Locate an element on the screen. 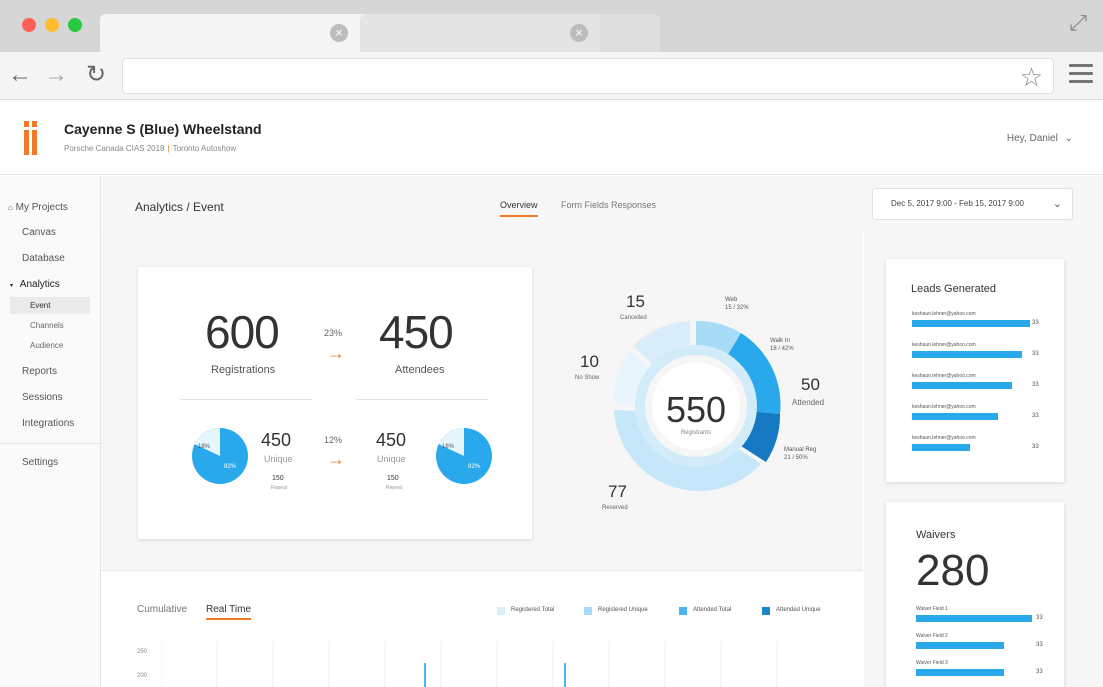  close-window-icon is located at coordinates (29, 25).